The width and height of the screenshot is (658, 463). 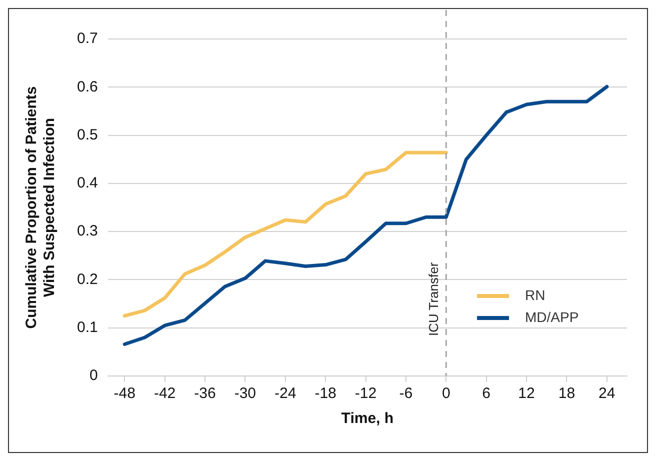 What do you see at coordinates (446, 393) in the screenshot?
I see `x-tick-label: 0` at bounding box center [446, 393].